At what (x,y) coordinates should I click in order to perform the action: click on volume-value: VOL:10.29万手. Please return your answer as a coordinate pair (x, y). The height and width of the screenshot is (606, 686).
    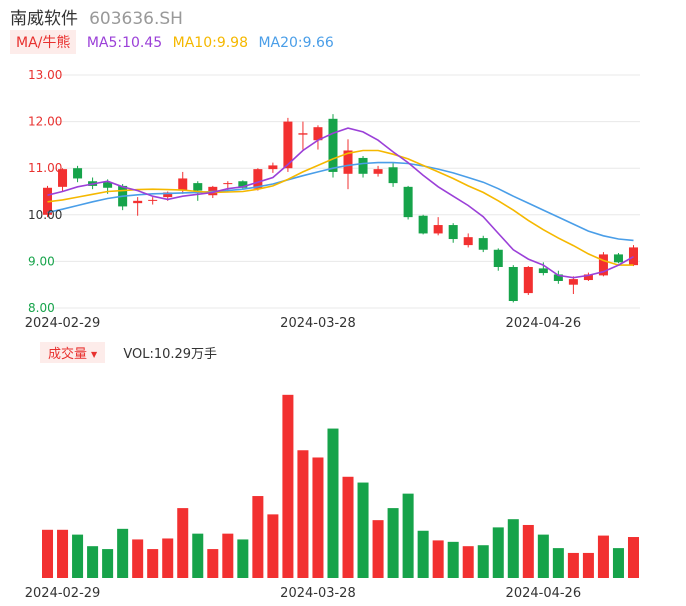
    Looking at the image, I should click on (170, 354).